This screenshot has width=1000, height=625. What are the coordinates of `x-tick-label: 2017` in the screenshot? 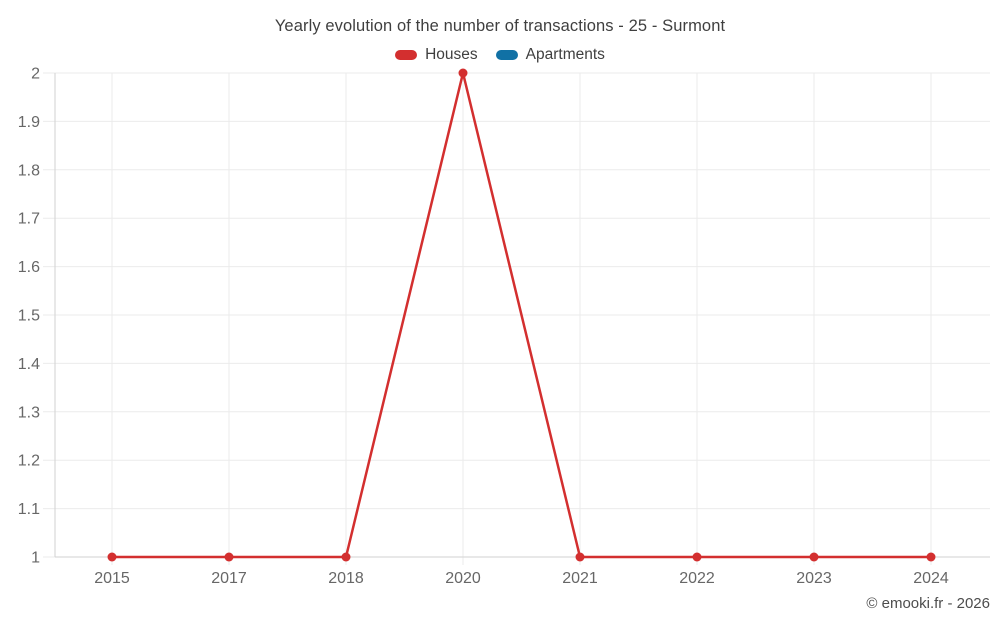 It's located at (229, 578).